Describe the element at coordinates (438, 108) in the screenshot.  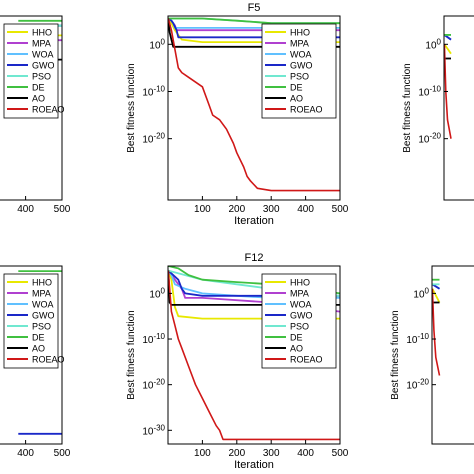
I see `chart-panel-top-right: 100 10-10 10-20 Best fitness function` at that location.